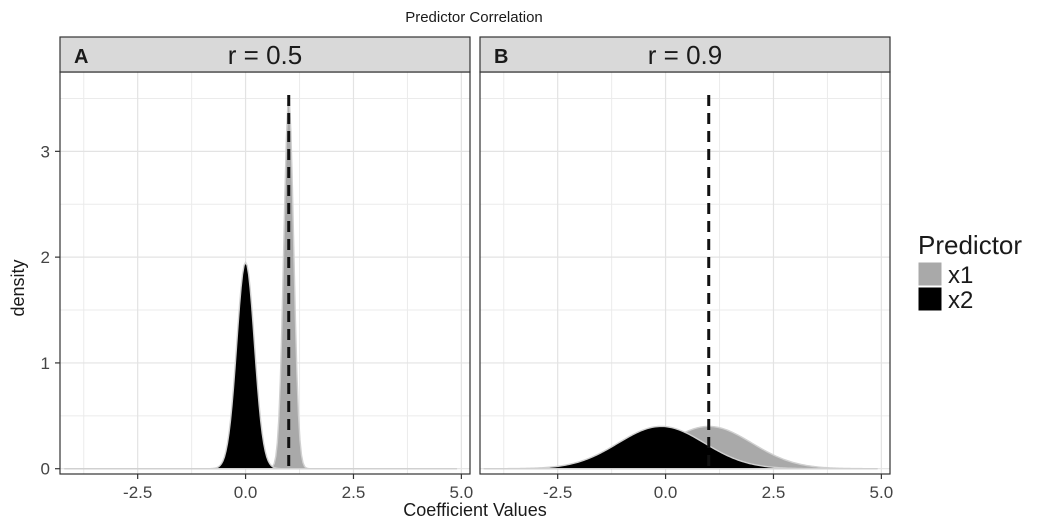 The height and width of the screenshot is (523, 1038). I want to click on y-tick-label: 0, so click(45, 469).